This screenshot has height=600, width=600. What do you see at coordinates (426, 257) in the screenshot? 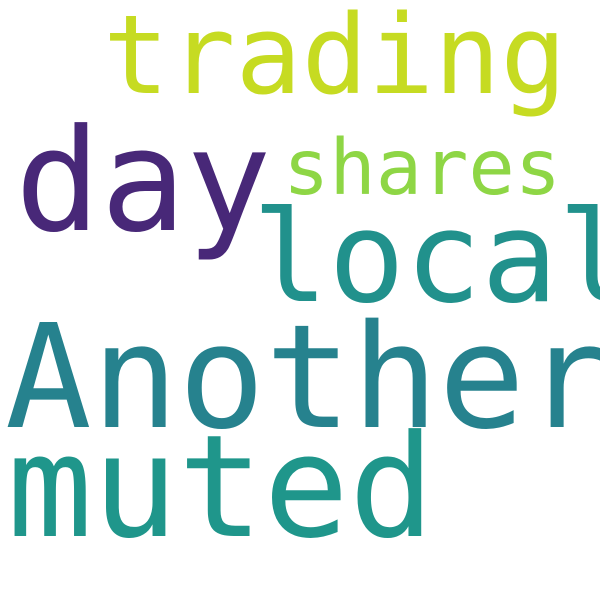
I see `word-local: local` at bounding box center [426, 257].